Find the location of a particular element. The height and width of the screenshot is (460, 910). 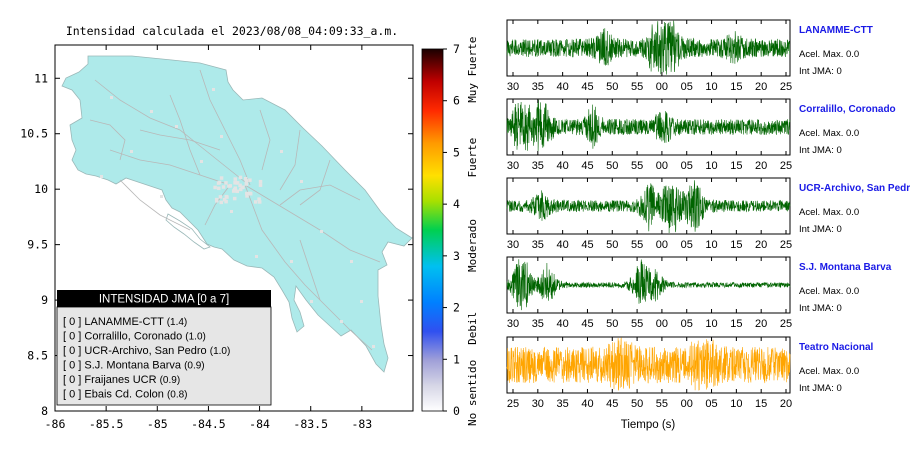

legend-item: [ 0 ] Fraijanes UCR (0.9) is located at coordinates (121, 380).